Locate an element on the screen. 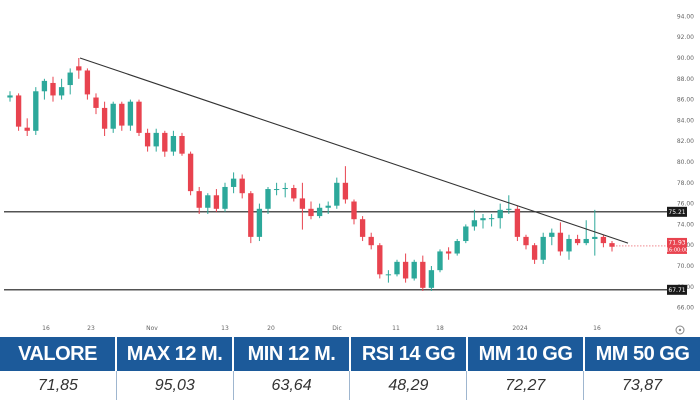  level-label: 75.21 is located at coordinates (676, 212).